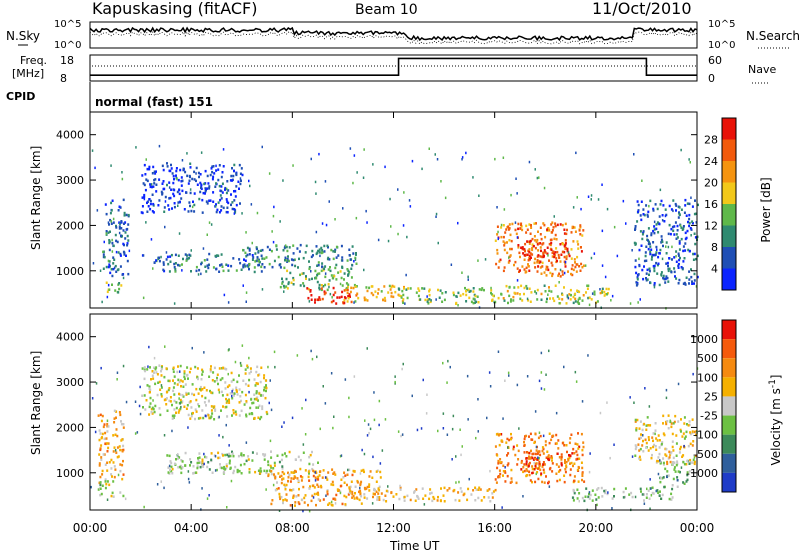 The height and width of the screenshot is (554, 800). What do you see at coordinates (28, 73) in the screenshot?
I see `freq-label-line2: [MHz]` at bounding box center [28, 73].